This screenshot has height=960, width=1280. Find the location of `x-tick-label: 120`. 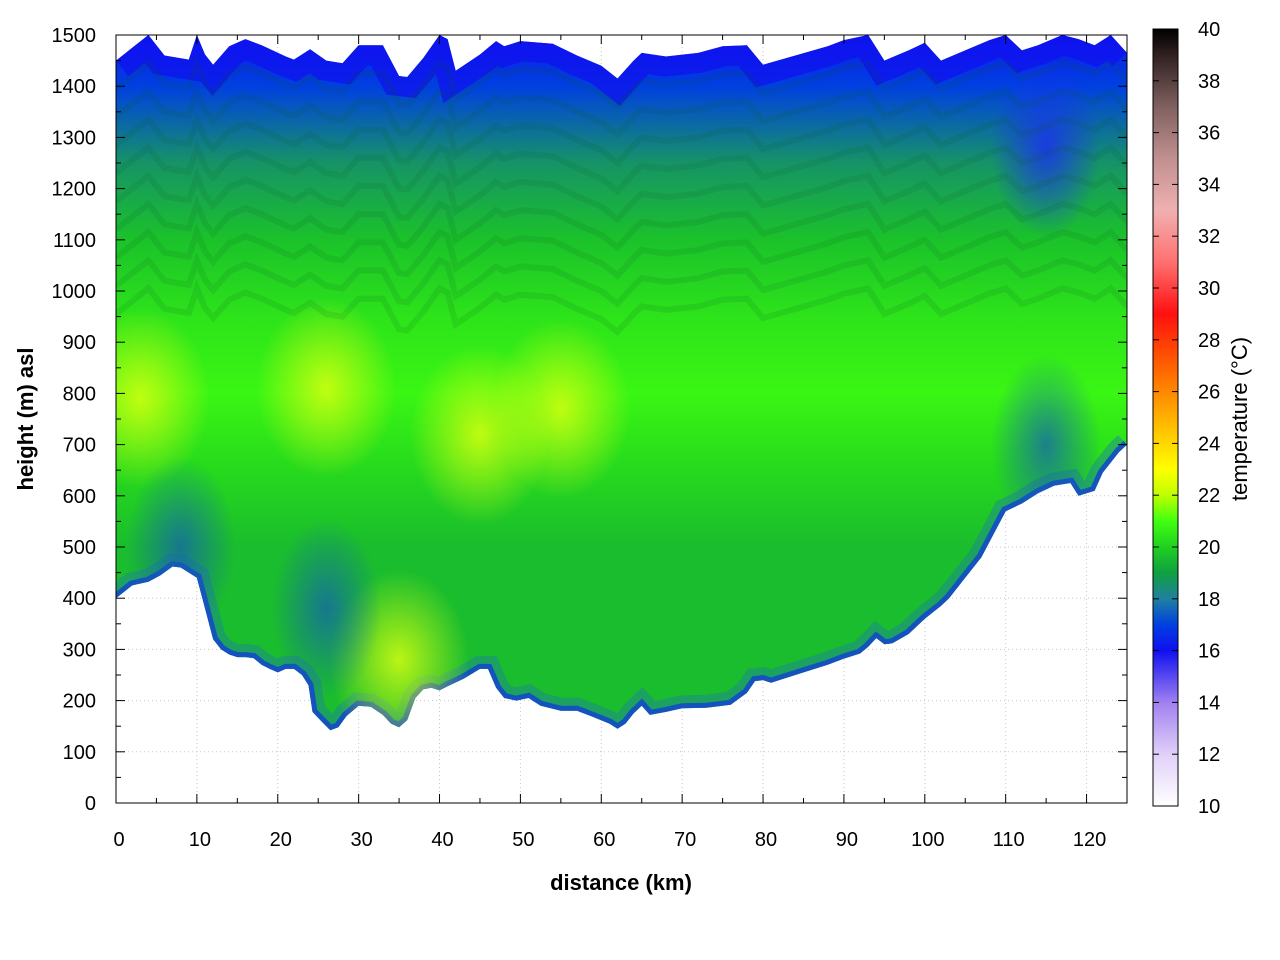

x-tick-label: 120 is located at coordinates (1089, 840).